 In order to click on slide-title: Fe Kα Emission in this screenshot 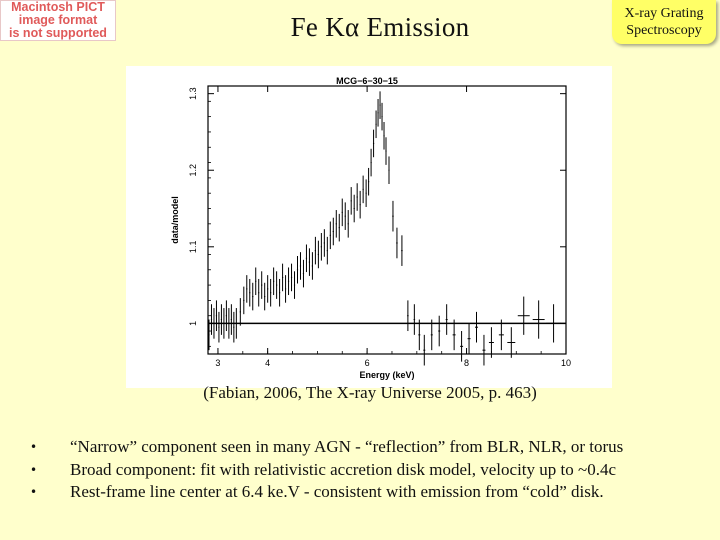, I will do `click(380, 27)`.